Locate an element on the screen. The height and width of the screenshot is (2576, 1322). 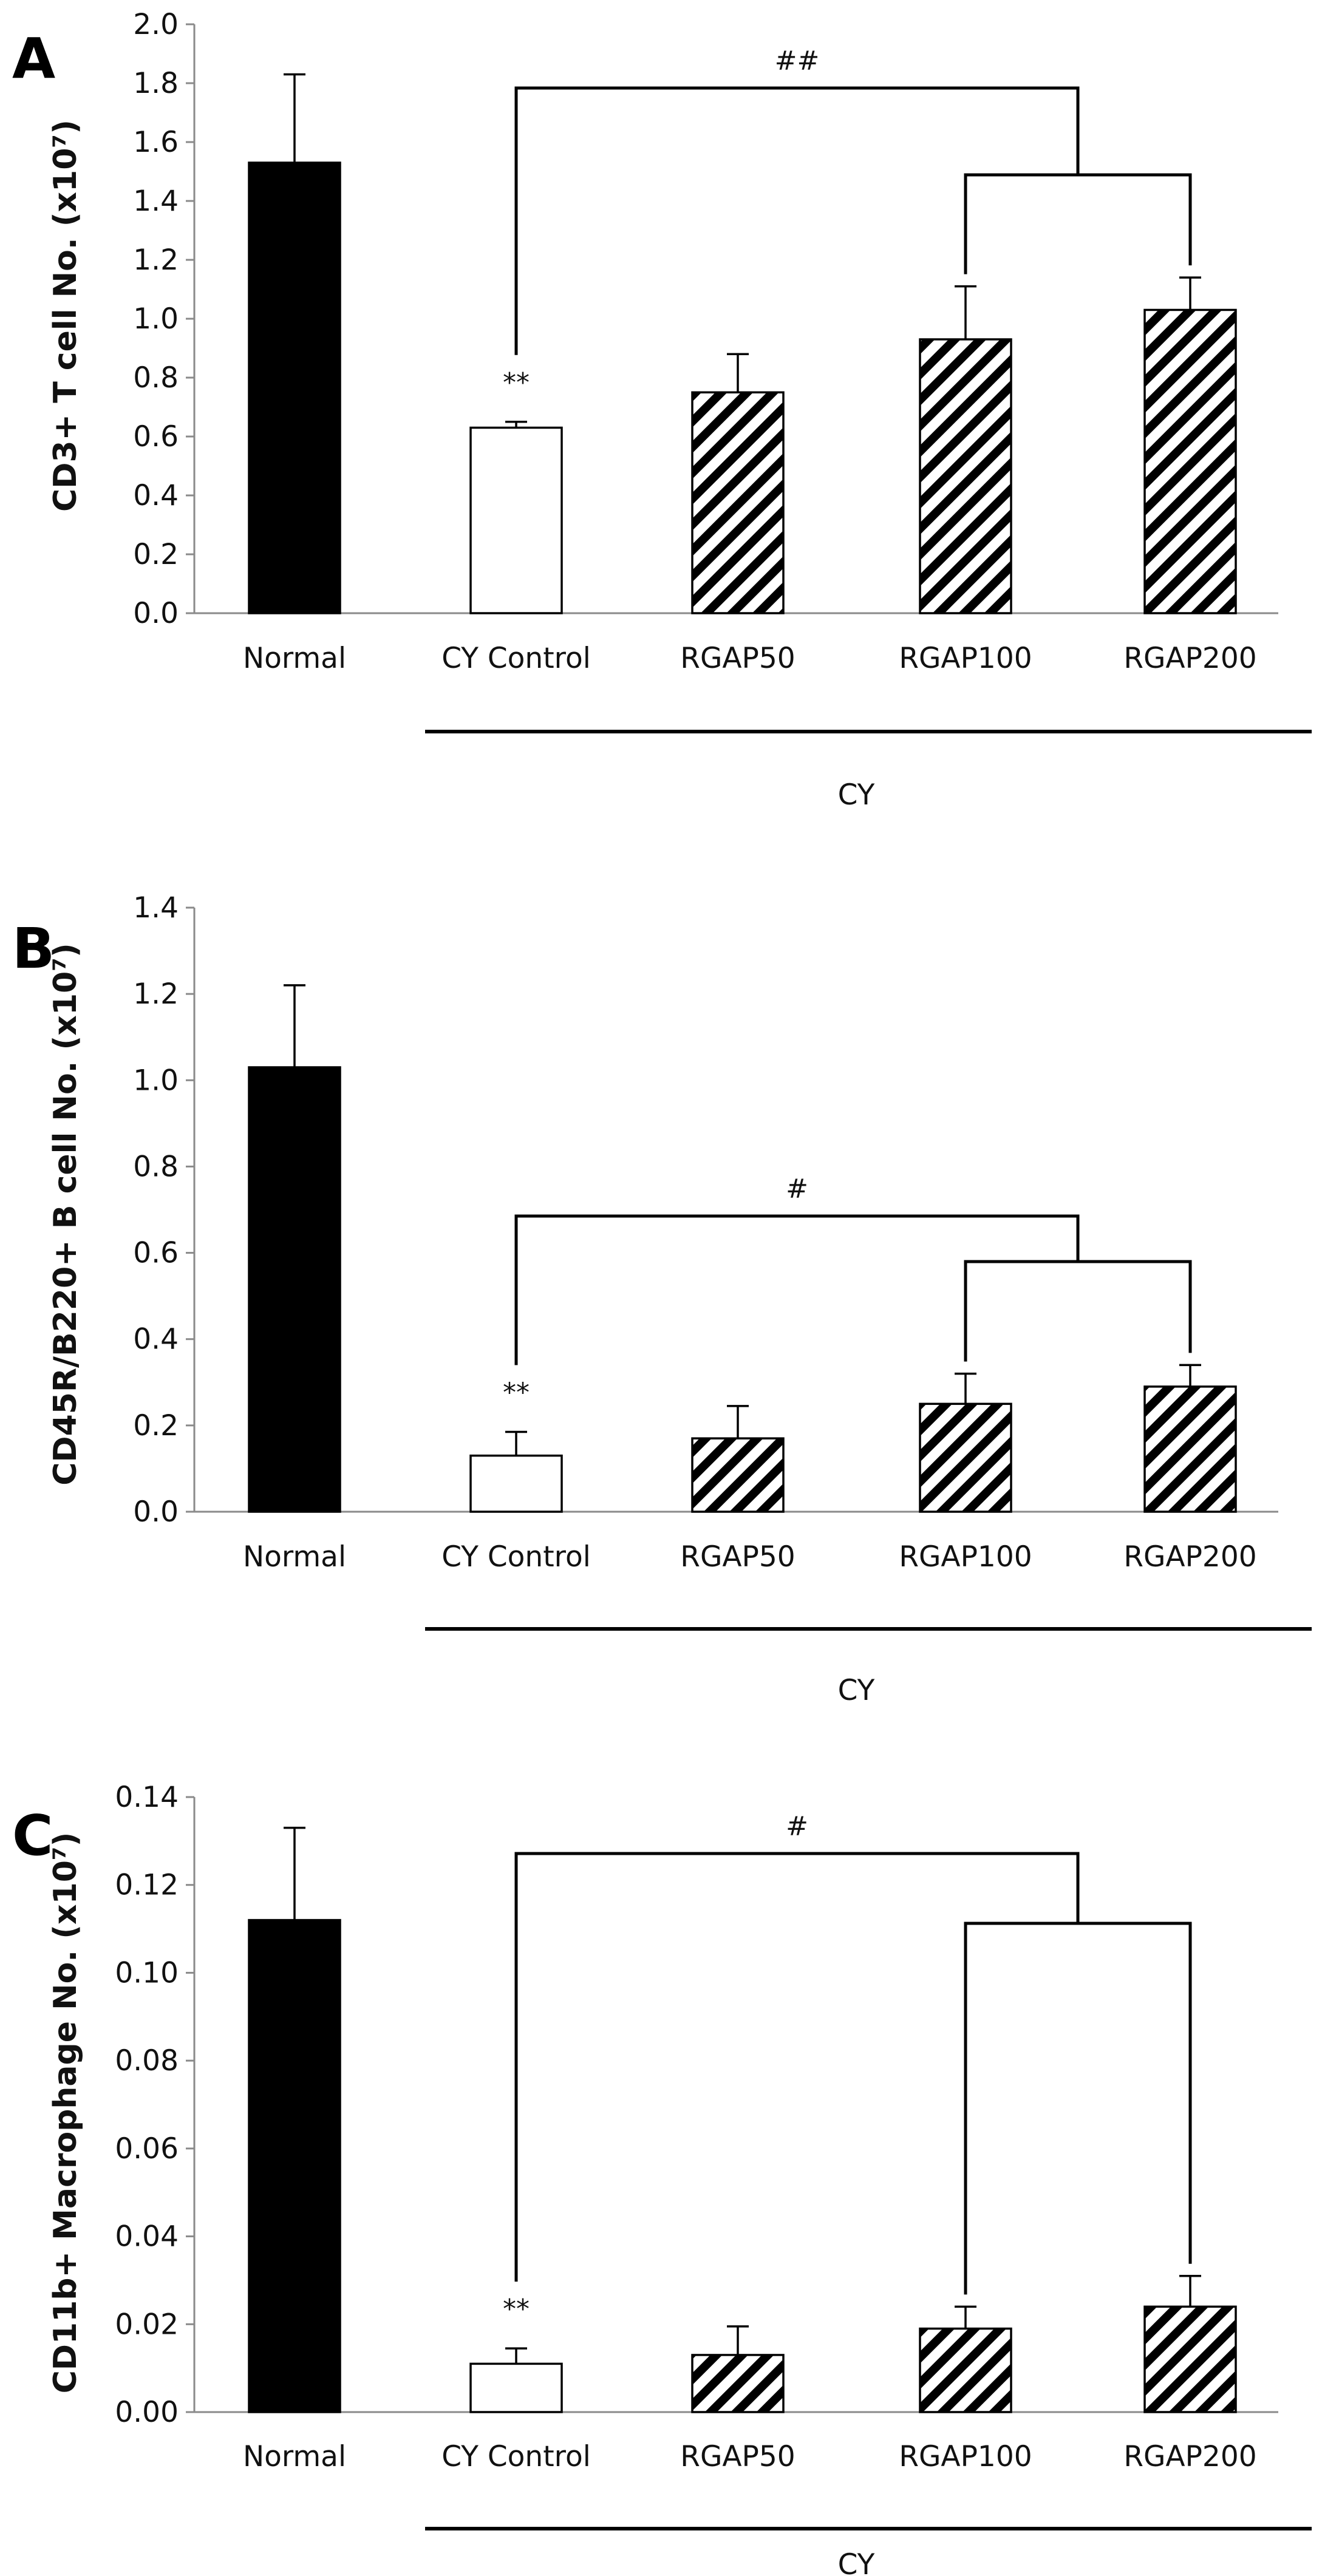
y-tick-label-c: 0.12 is located at coordinates (147, 1885).